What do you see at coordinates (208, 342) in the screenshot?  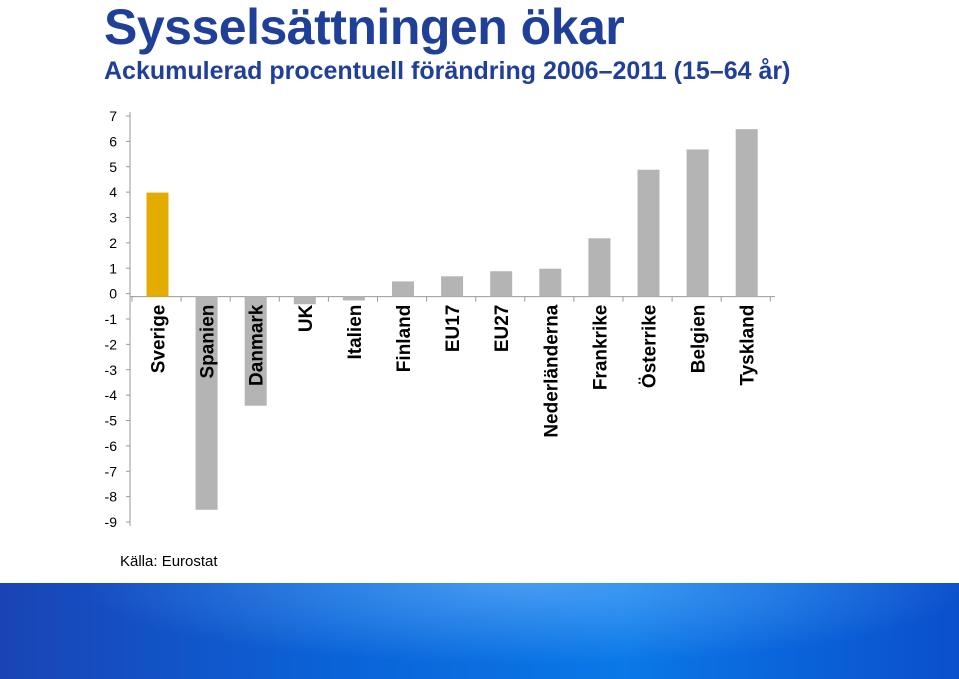 I see `category-label: Spanien` at bounding box center [208, 342].